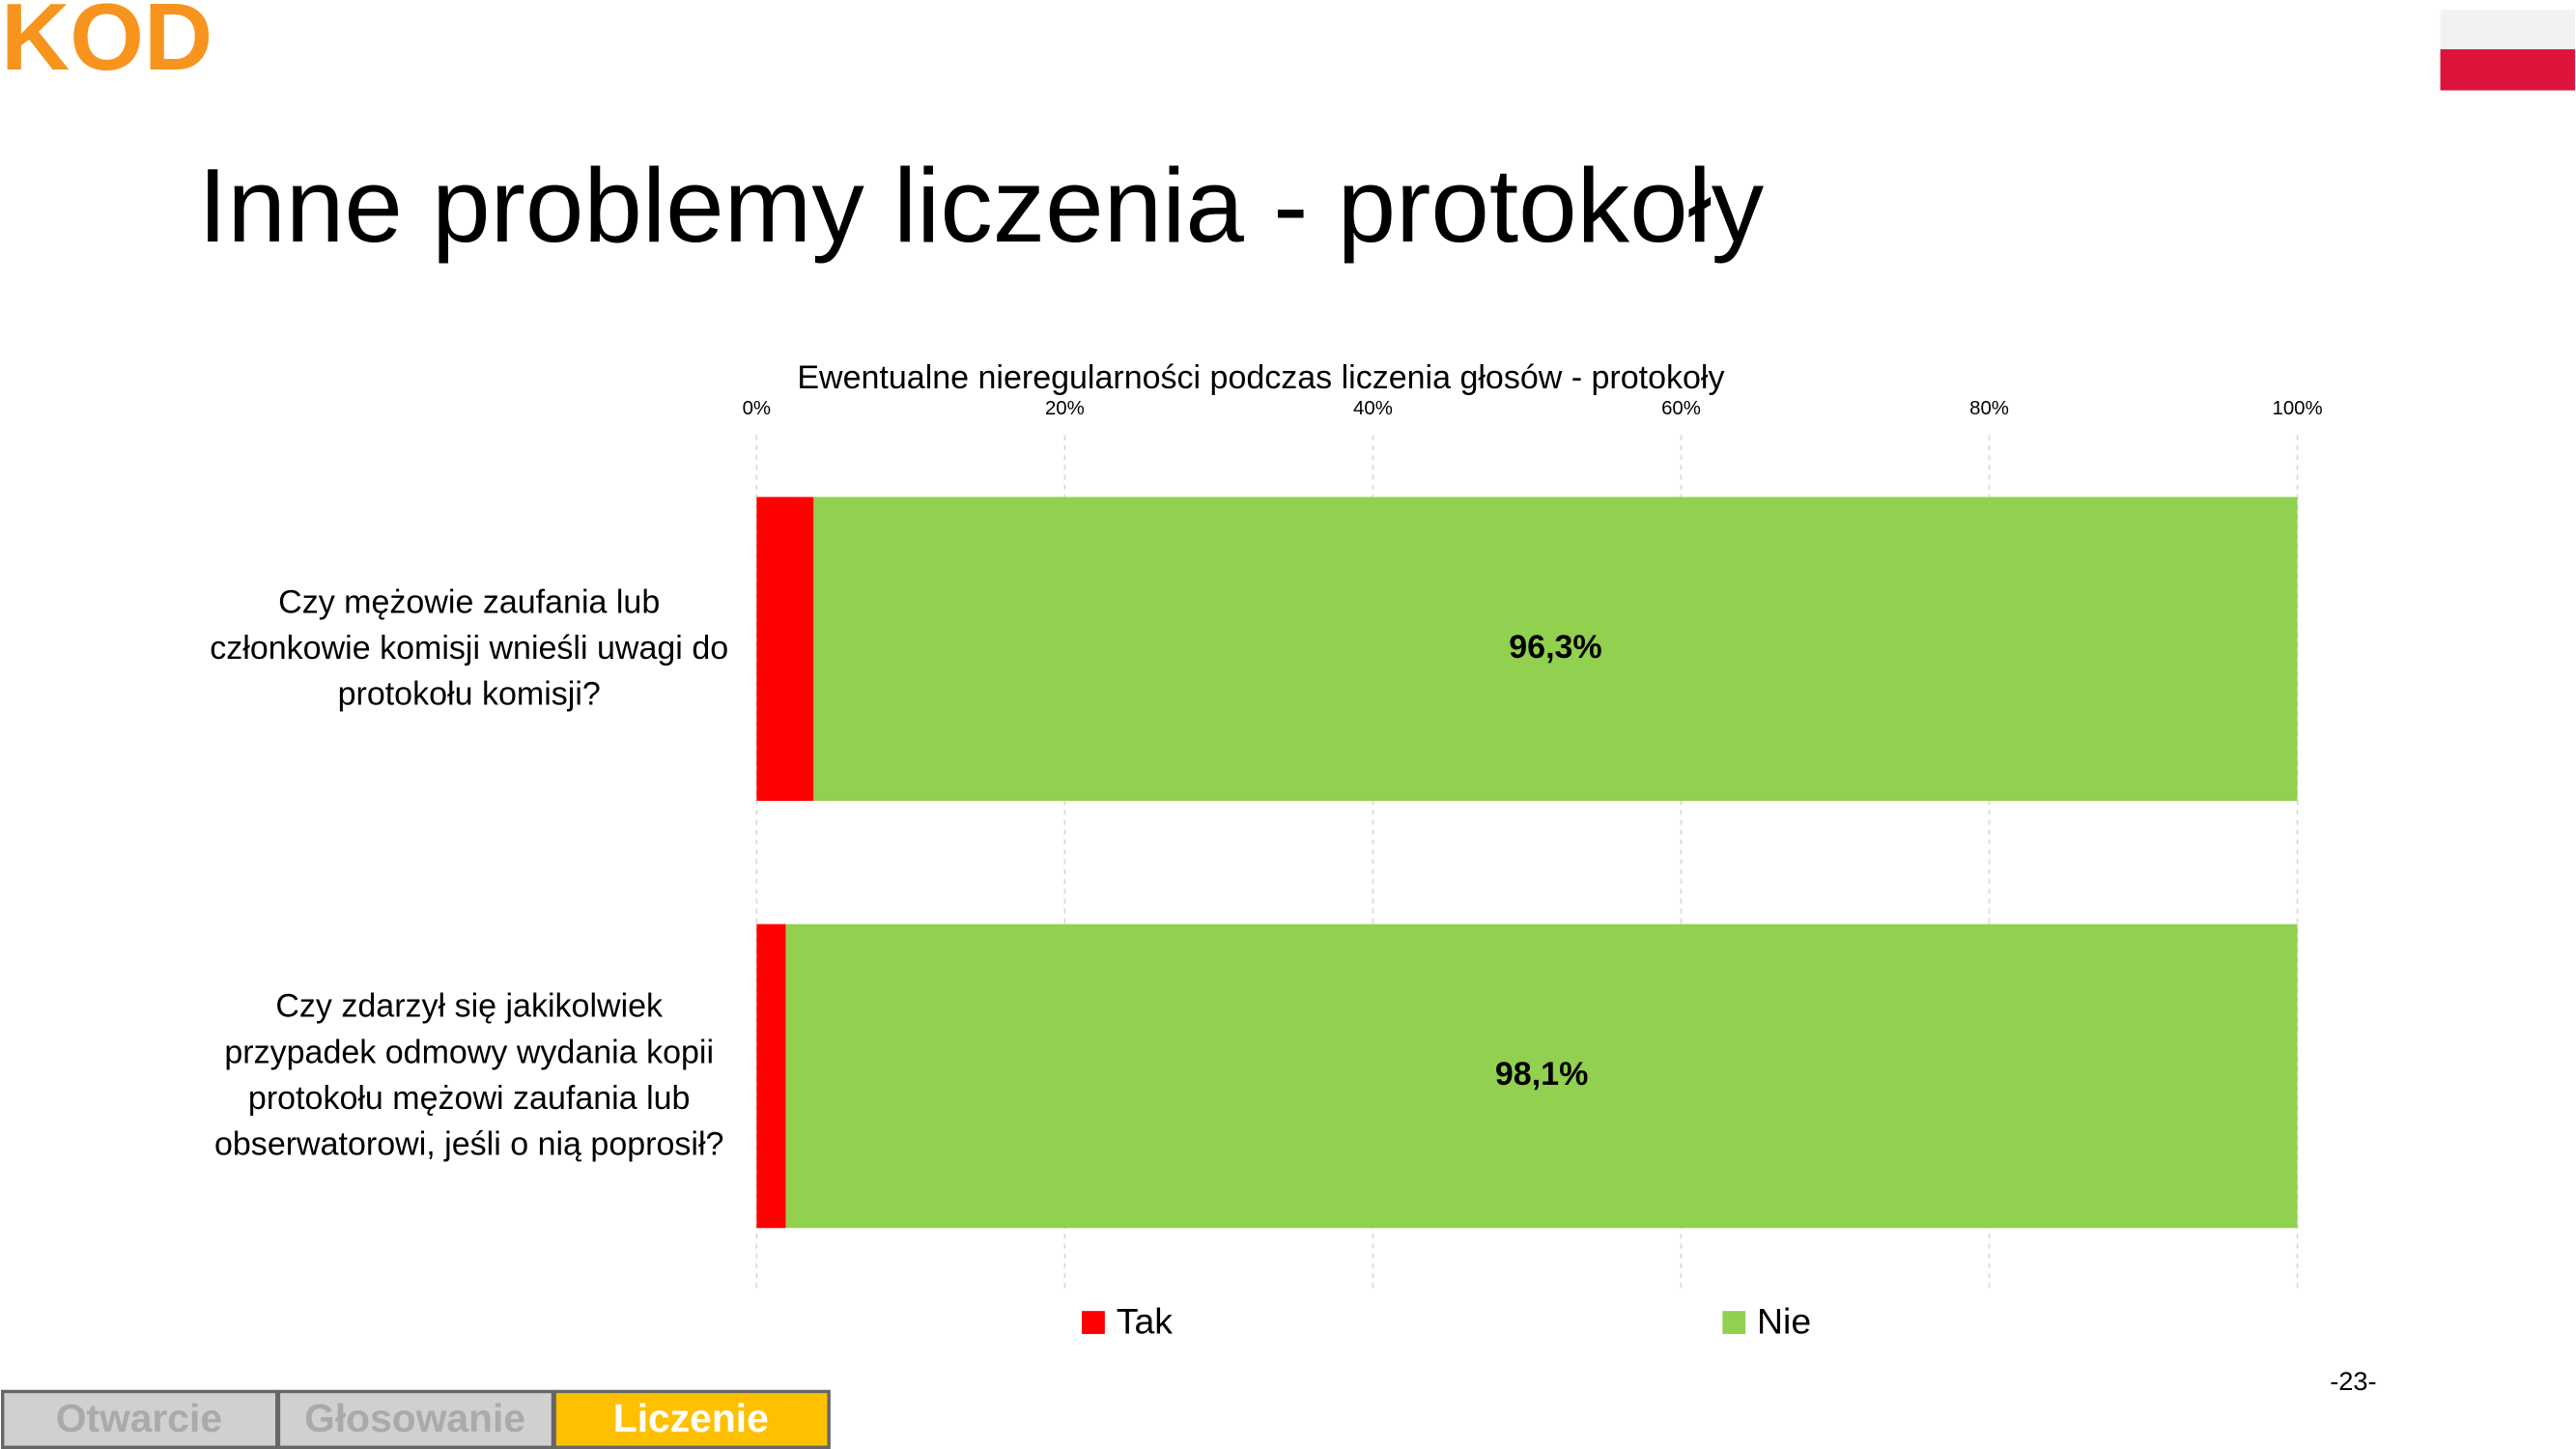  I want to click on value-label: 98,1%, so click(1541, 1074).